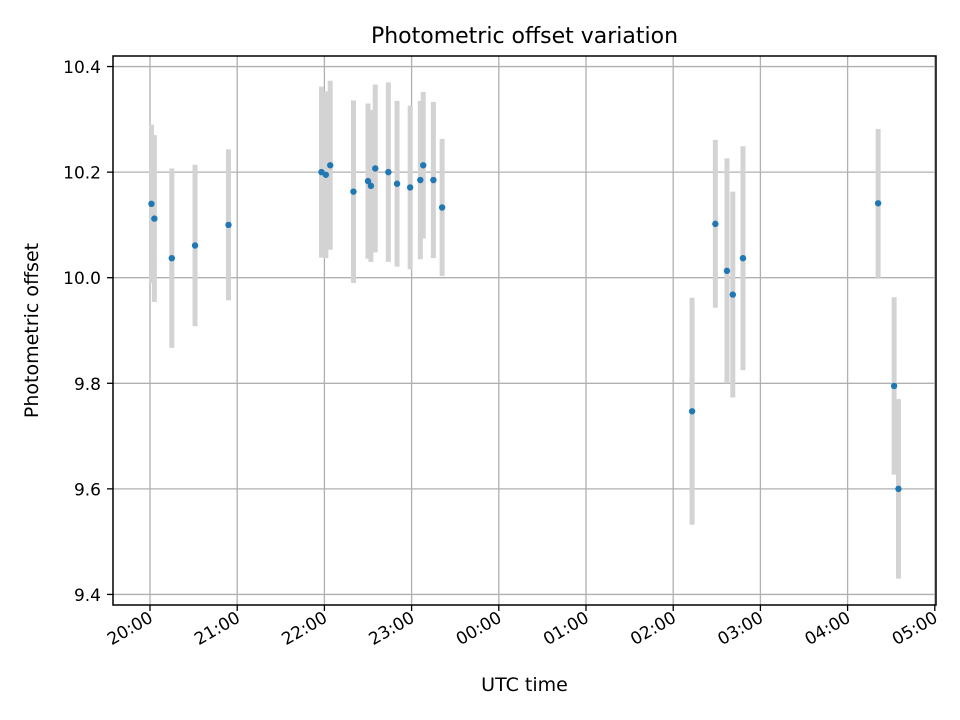 The width and height of the screenshot is (960, 720). What do you see at coordinates (32, 330) in the screenshot?
I see `y-axis-label: Photometric offset` at bounding box center [32, 330].